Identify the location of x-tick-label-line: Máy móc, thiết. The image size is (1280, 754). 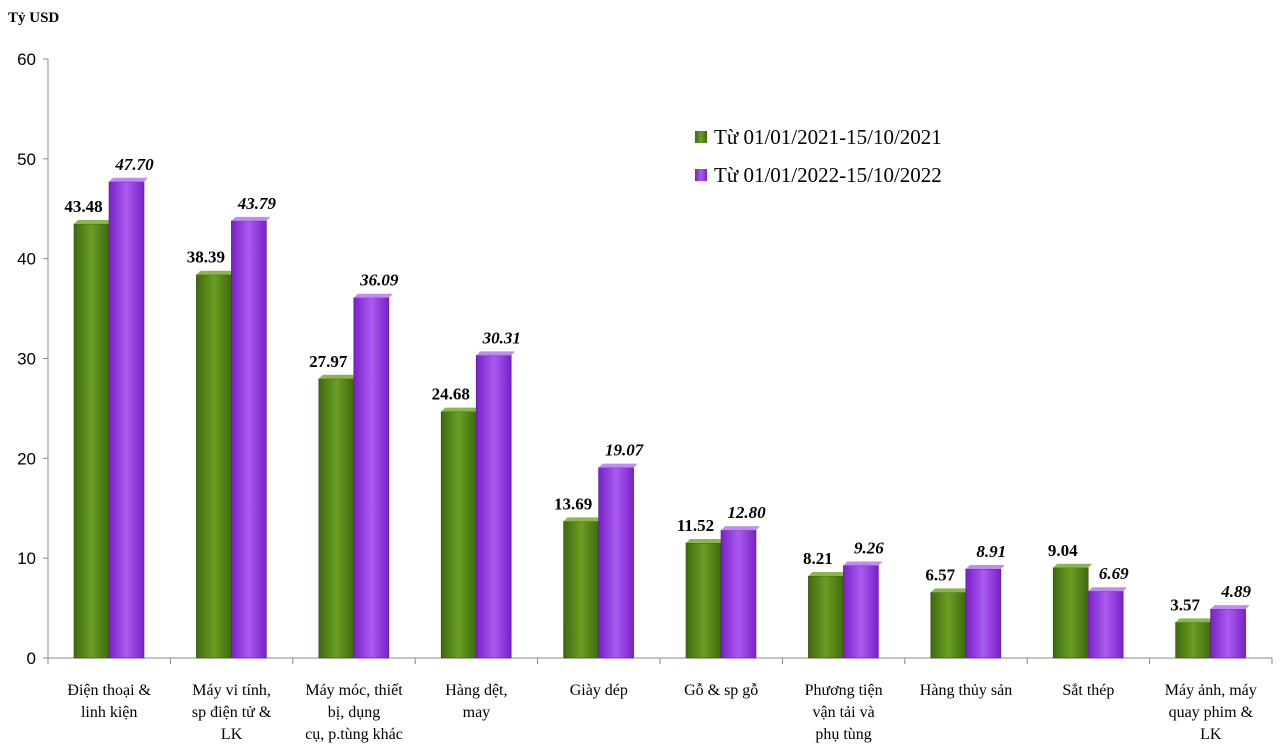
(354, 690).